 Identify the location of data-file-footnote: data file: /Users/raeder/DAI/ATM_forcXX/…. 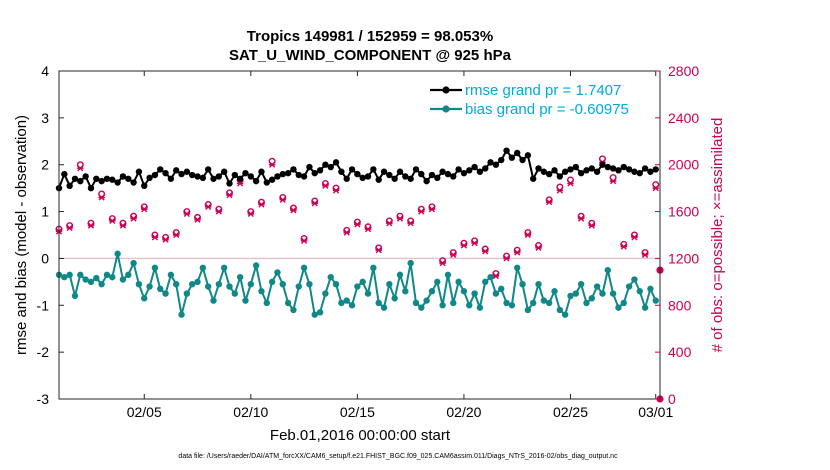
(398, 456).